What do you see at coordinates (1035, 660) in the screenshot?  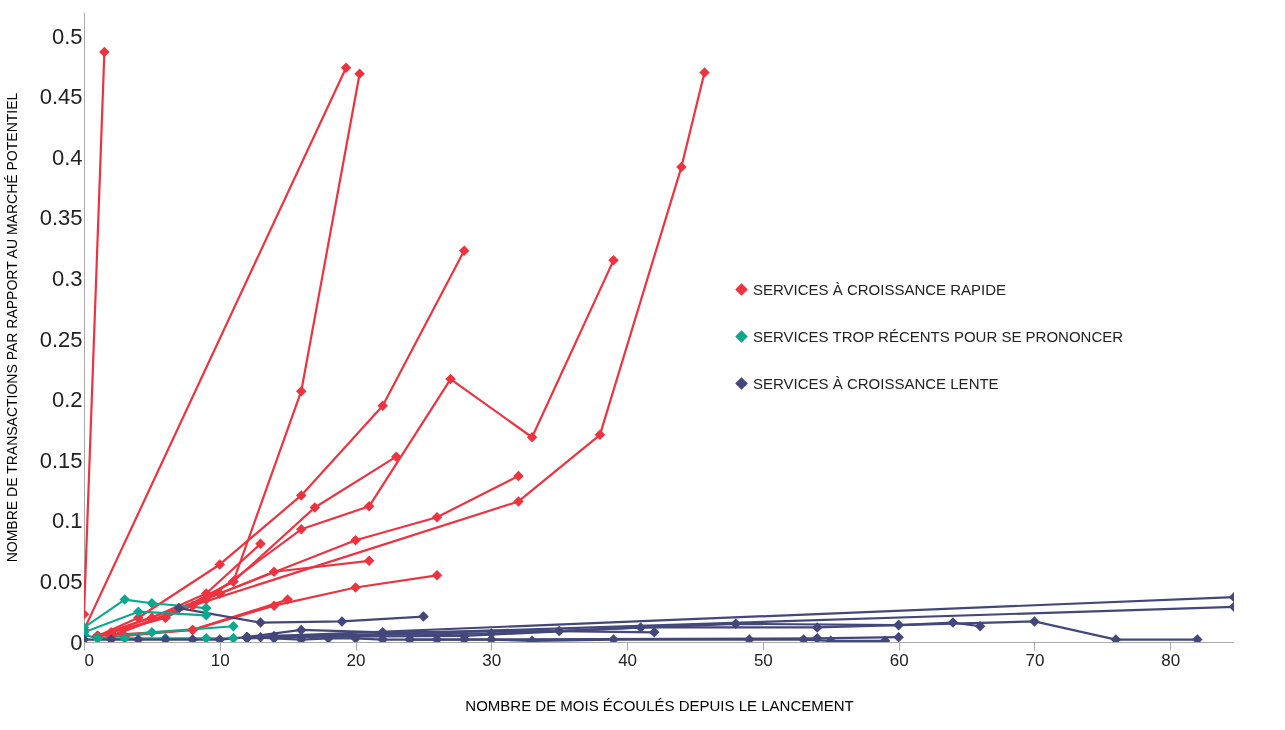 I see `x-tick-label: 70` at bounding box center [1035, 660].